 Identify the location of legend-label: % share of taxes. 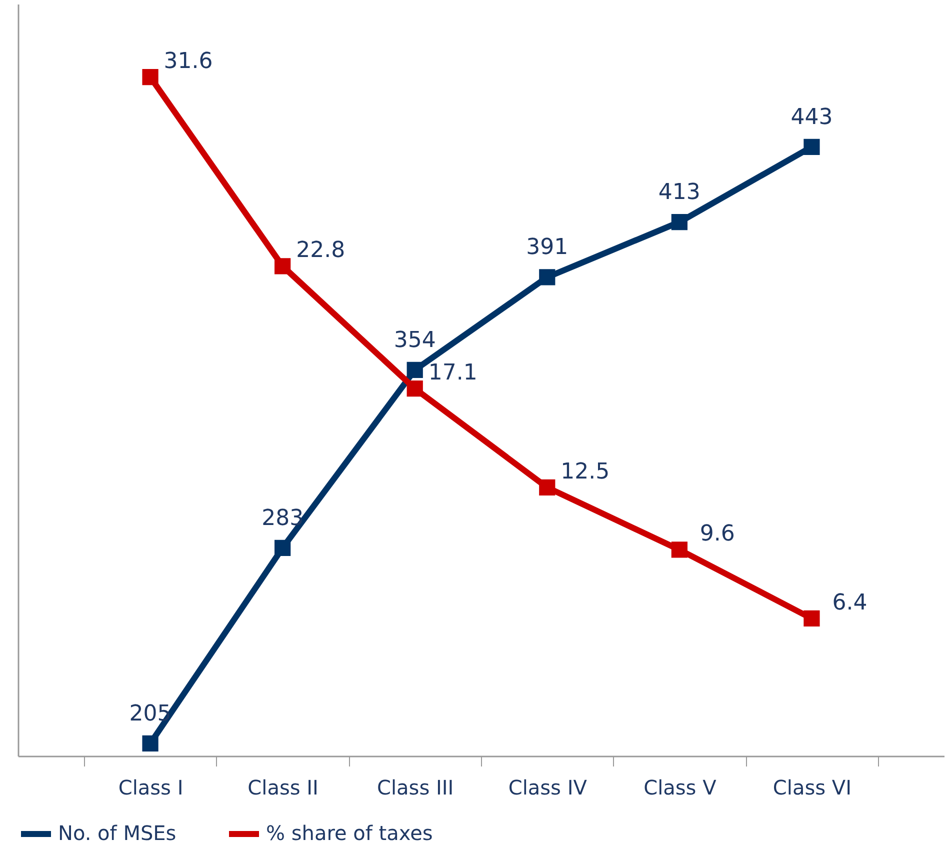
(349, 833).